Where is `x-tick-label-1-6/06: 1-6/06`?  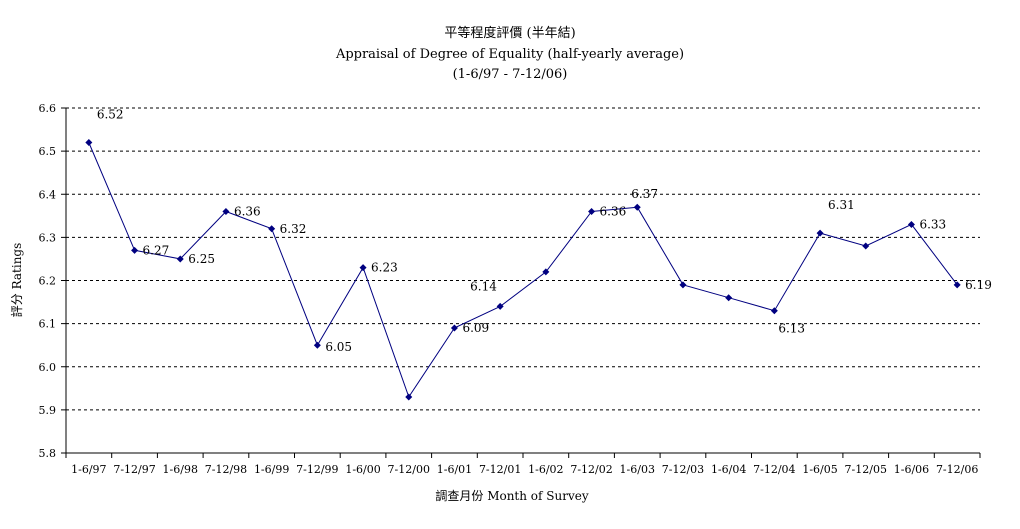 x-tick-label-1-6/06: 1-6/06 is located at coordinates (911, 469).